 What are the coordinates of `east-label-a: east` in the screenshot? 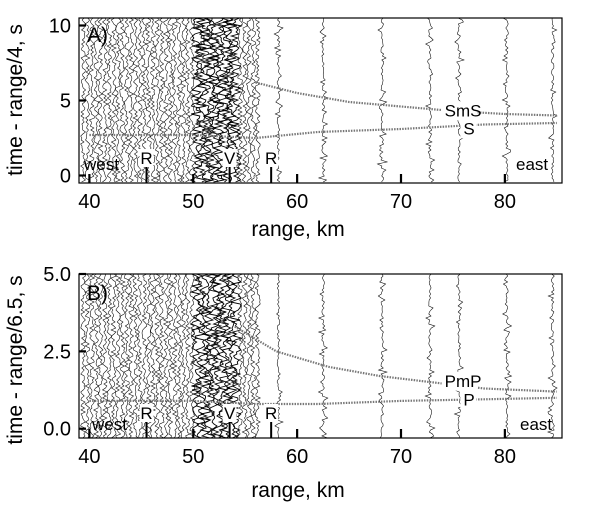 It's located at (532, 164).